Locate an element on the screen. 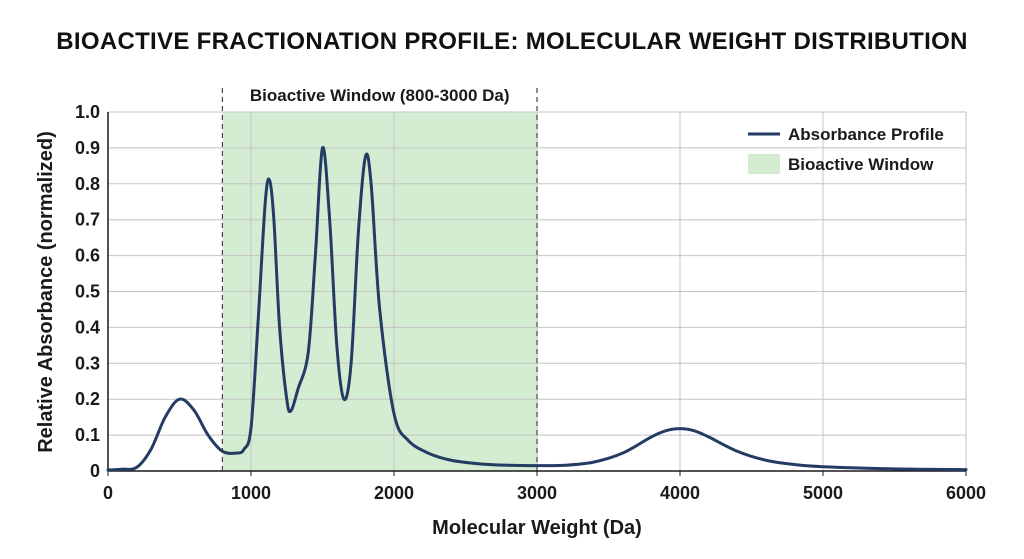  x-tick-label: 3000 is located at coordinates (537, 493).